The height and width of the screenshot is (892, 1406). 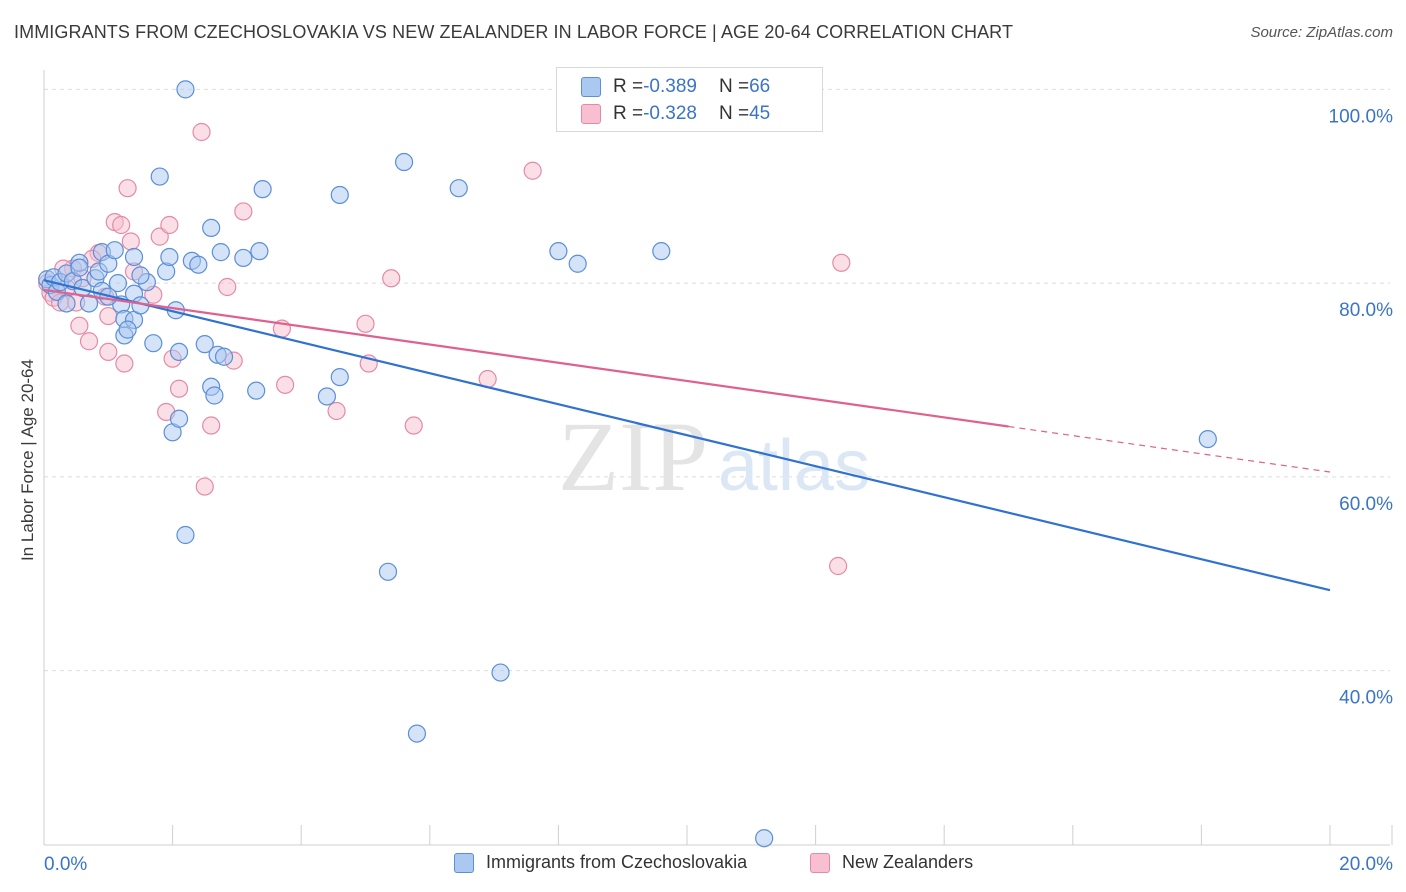 What do you see at coordinates (464, 862) in the screenshot?
I see `bottom-legend-swatch-blue` at bounding box center [464, 862].